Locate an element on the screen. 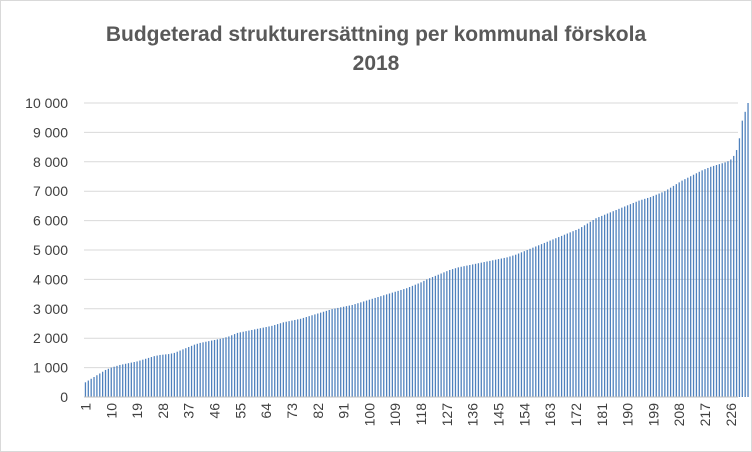 The height and width of the screenshot is (452, 752). x-tick-label: 1 is located at coordinates (85, 407).